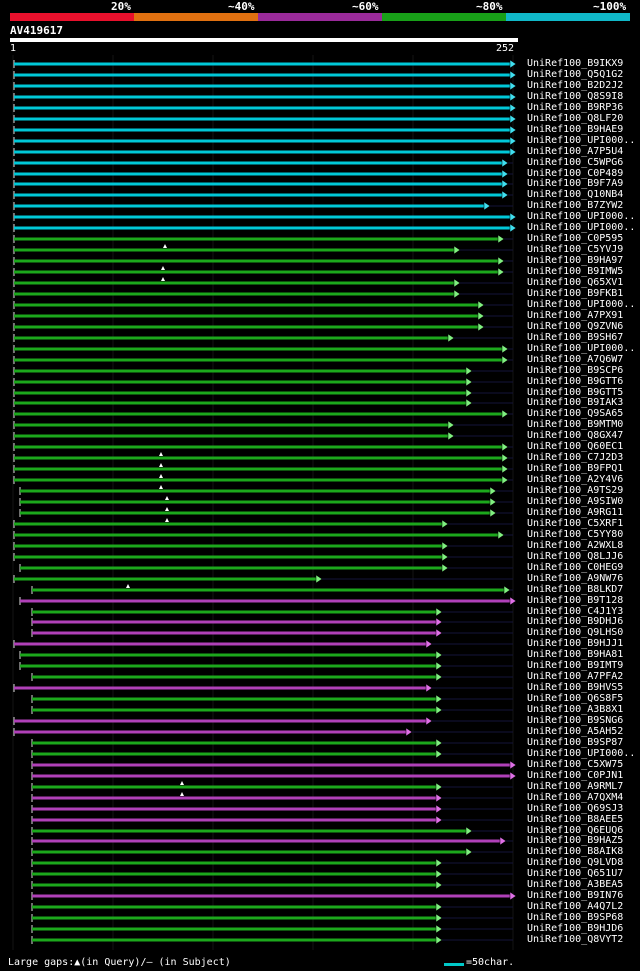 The height and width of the screenshot is (971, 640). What do you see at coordinates (575, 676) in the screenshot?
I see `hit-label: UniRef100_A7PFA2` at bounding box center [575, 676].